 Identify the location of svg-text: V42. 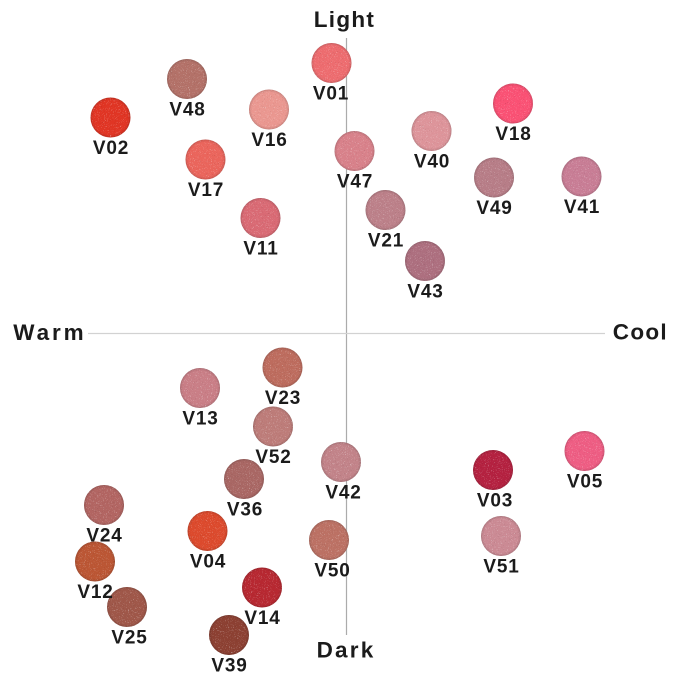
(343, 492).